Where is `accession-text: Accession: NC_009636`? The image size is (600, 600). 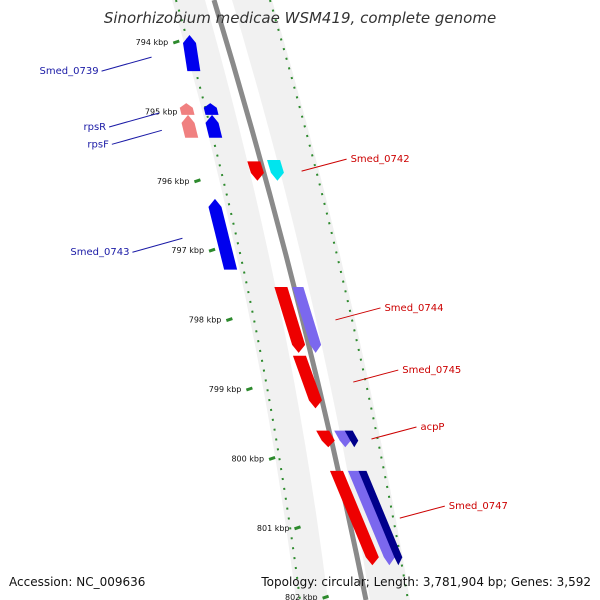 accession-text: Accession: NC_009636 is located at coordinates (77, 582).